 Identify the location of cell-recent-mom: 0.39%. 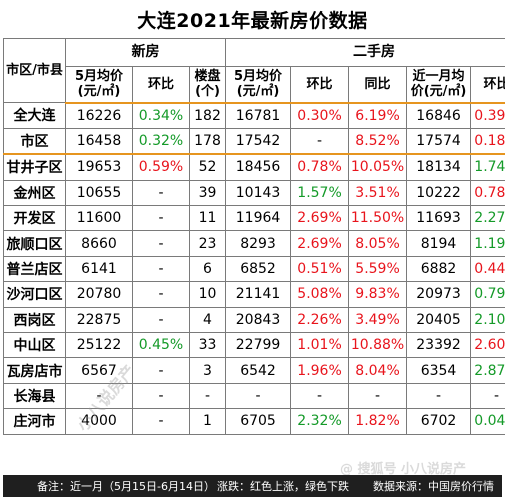
(487, 115).